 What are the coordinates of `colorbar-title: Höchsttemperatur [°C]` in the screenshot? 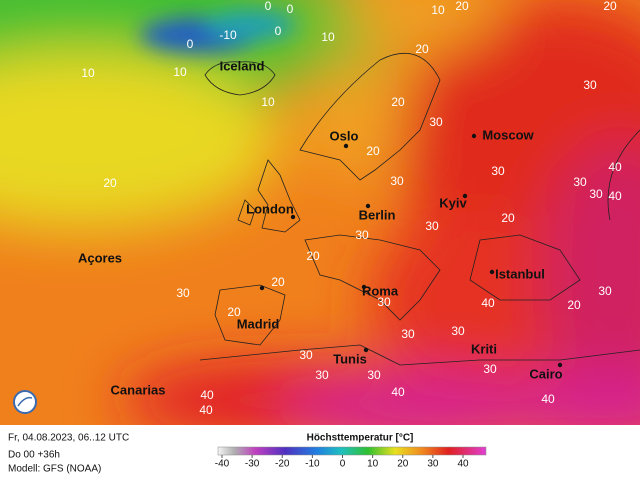 It's located at (360, 438).